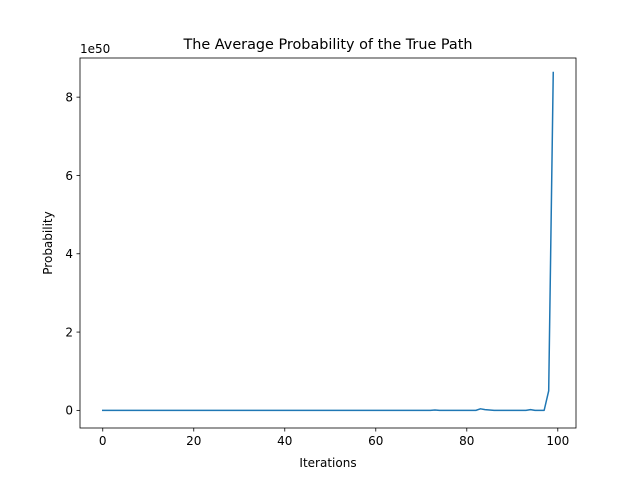  Describe the element at coordinates (69, 176) in the screenshot. I see `y-tick-label: 6` at that location.